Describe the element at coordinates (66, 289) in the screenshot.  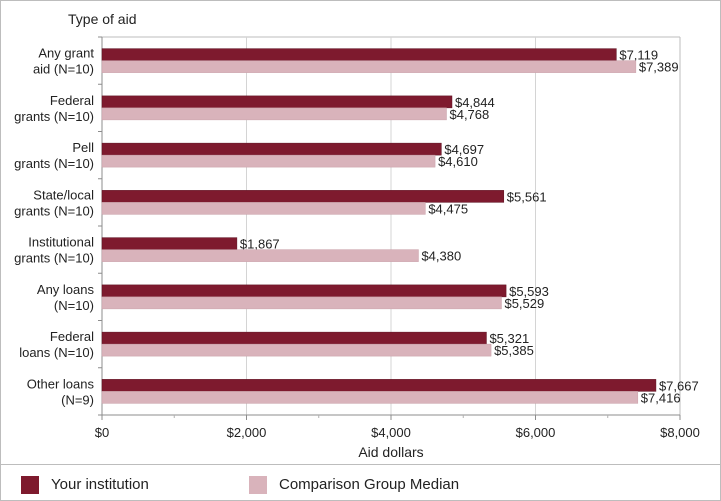
I see `category-label-5-0: Any loans` at that location.